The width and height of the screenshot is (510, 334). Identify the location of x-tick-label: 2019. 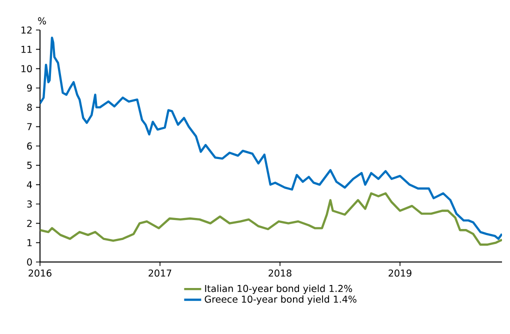
(400, 273).